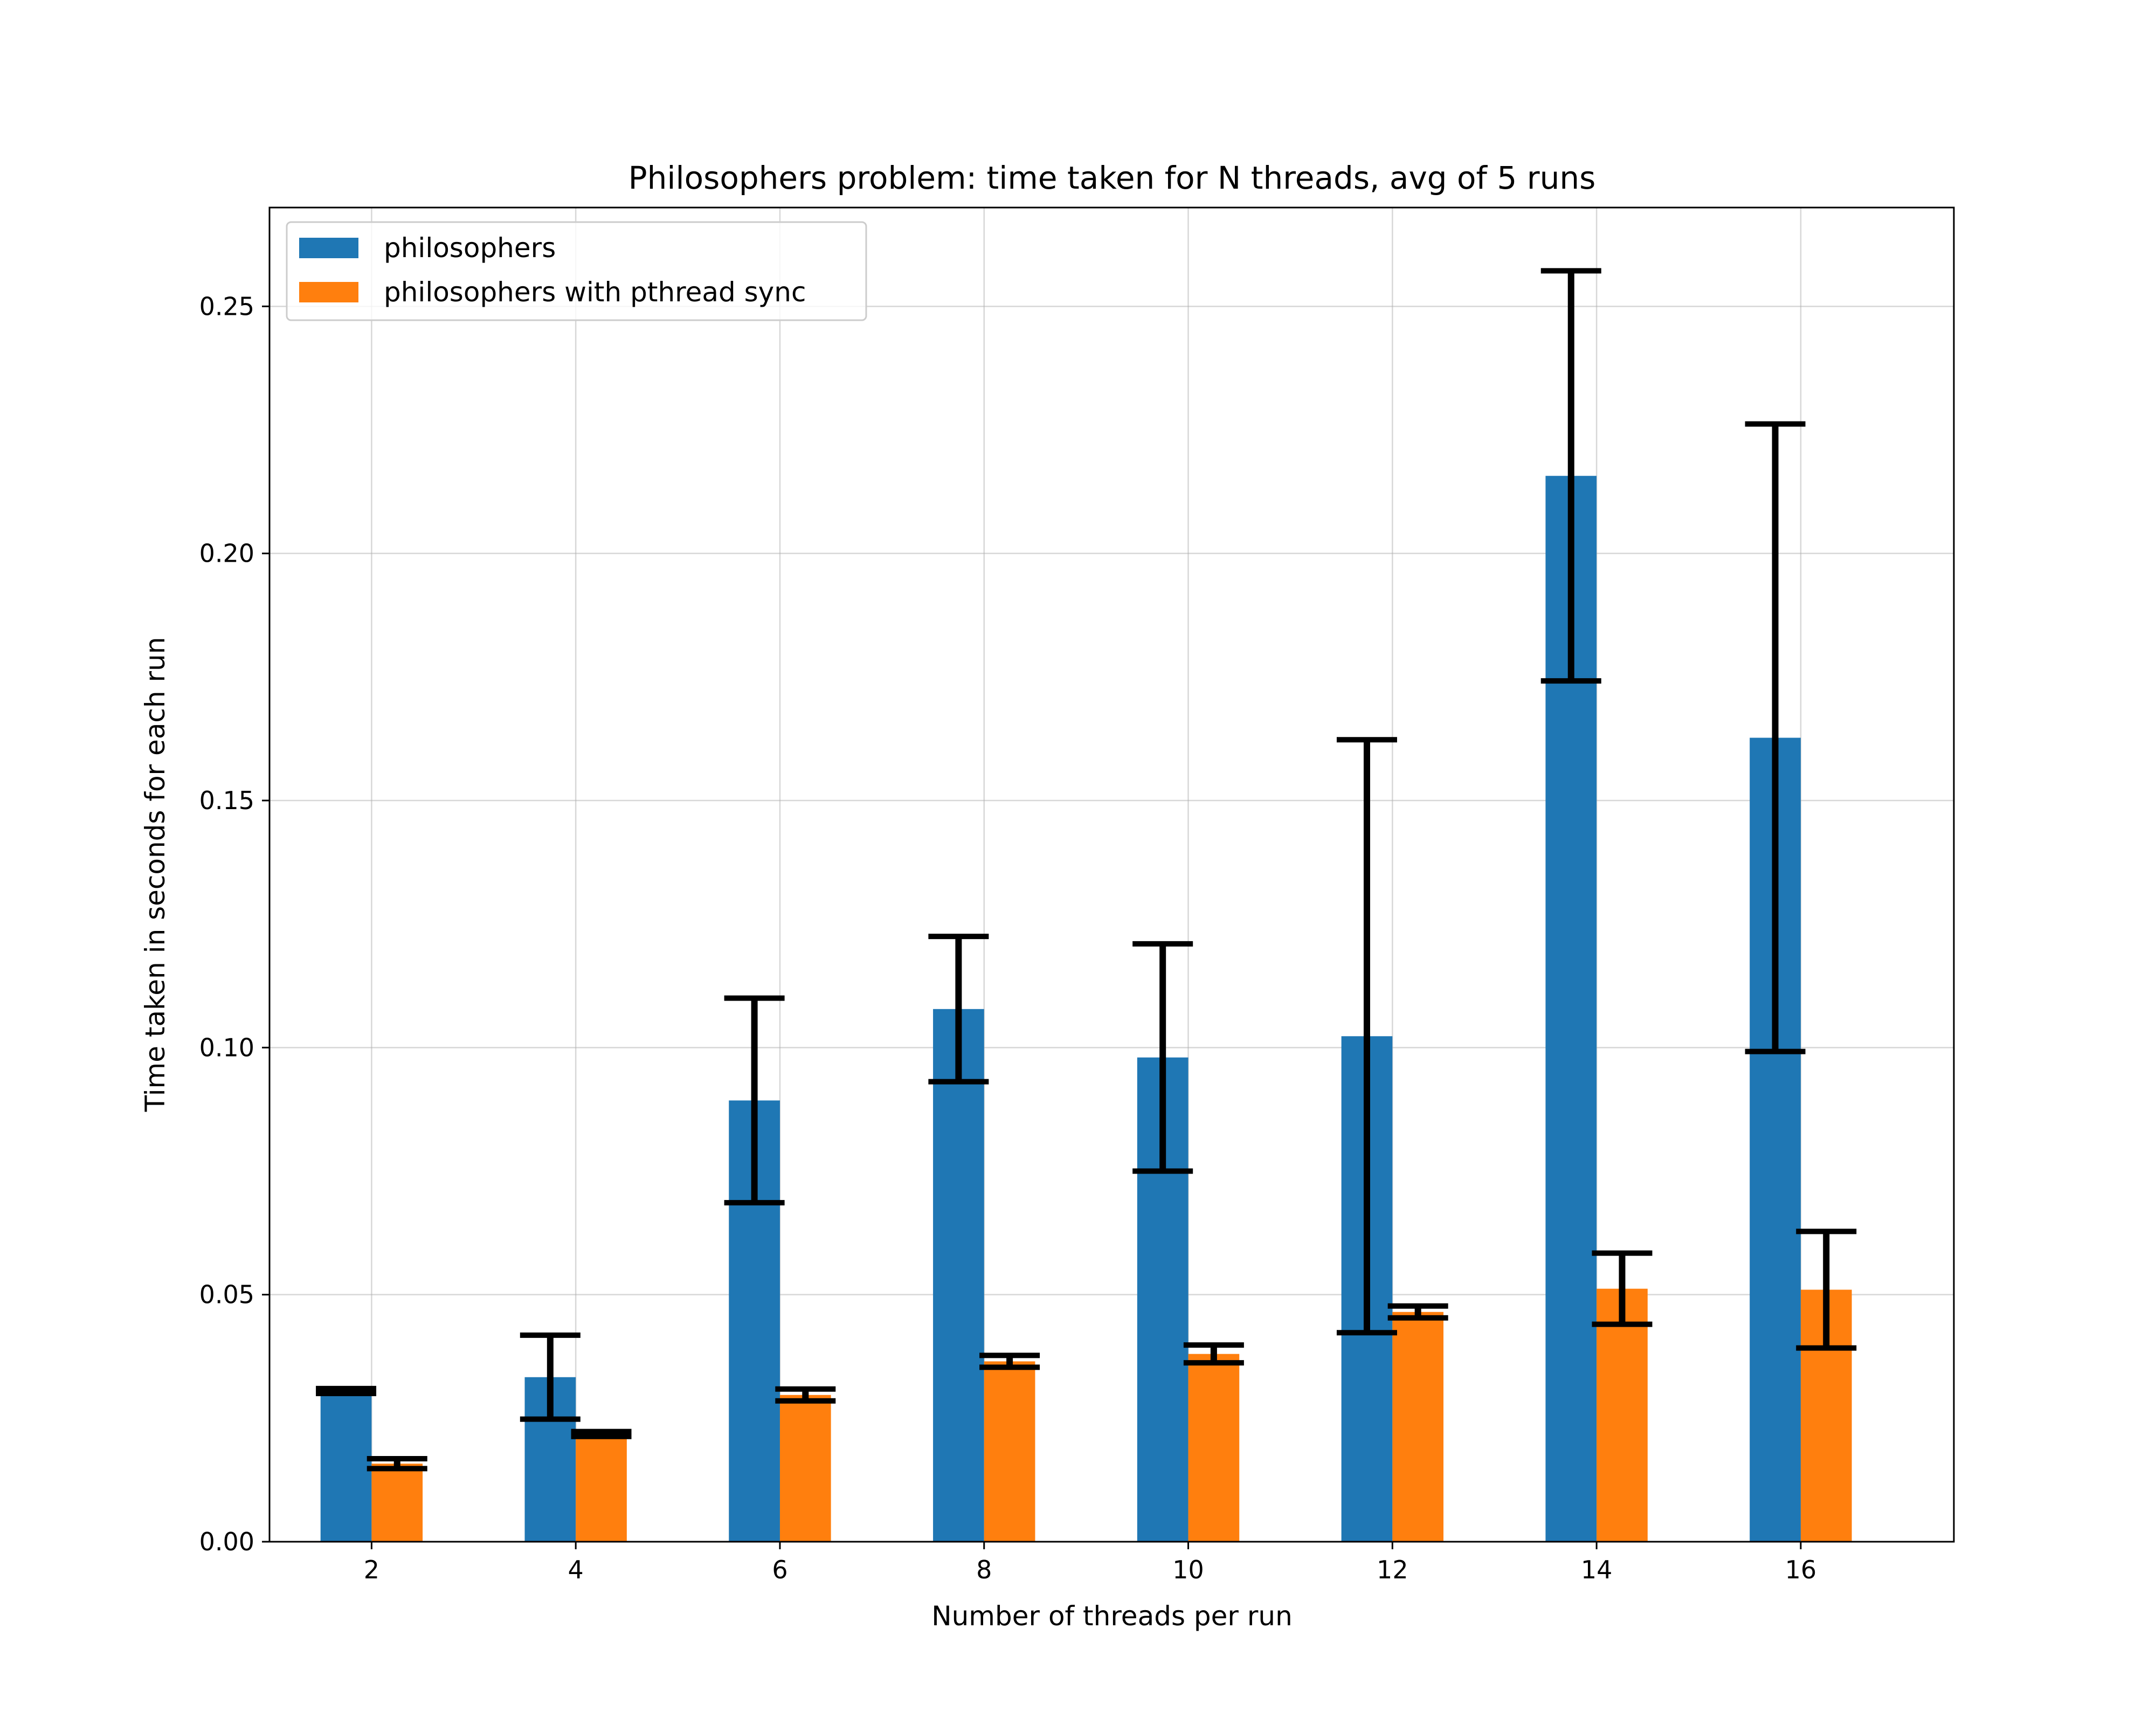 The image size is (2156, 1725). Describe the element at coordinates (226, 1542) in the screenshot. I see `y-tick-label: 0.00` at that location.